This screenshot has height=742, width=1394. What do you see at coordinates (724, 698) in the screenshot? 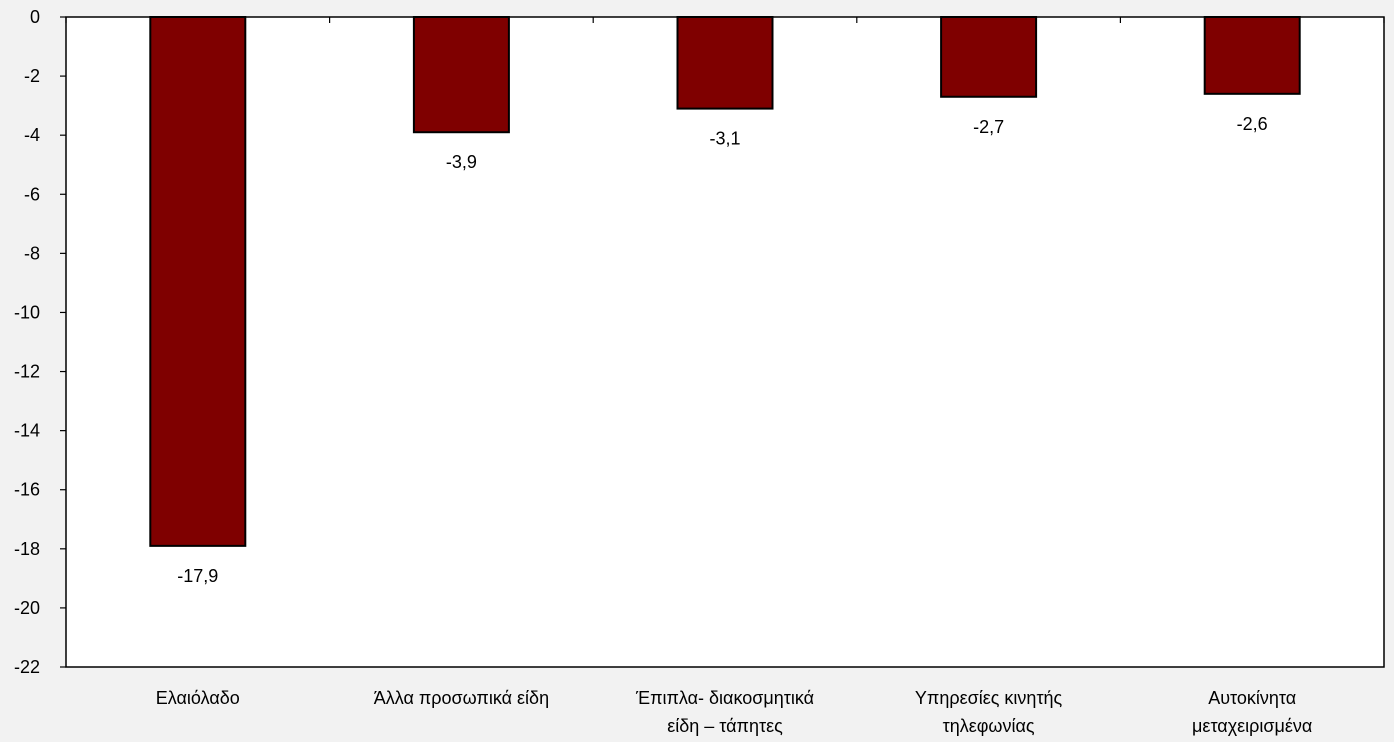
I see `x-tick-label: Έπιπλα- διακοσμητικά` at bounding box center [724, 698].